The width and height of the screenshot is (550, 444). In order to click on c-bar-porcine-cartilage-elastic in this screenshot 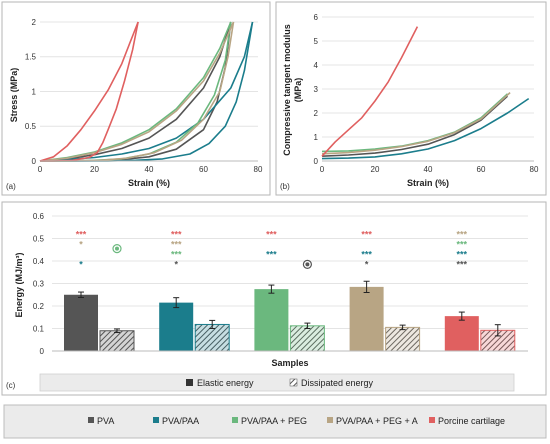, I will do `click(461, 333)`.